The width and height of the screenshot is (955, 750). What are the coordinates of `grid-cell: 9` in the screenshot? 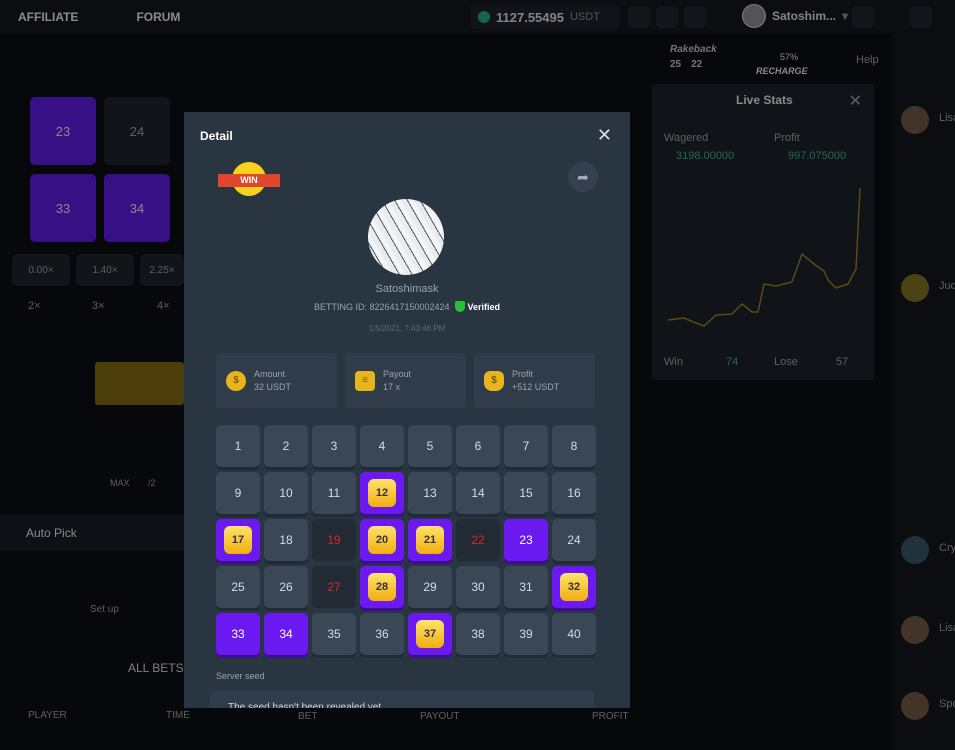 It's located at (238, 493).